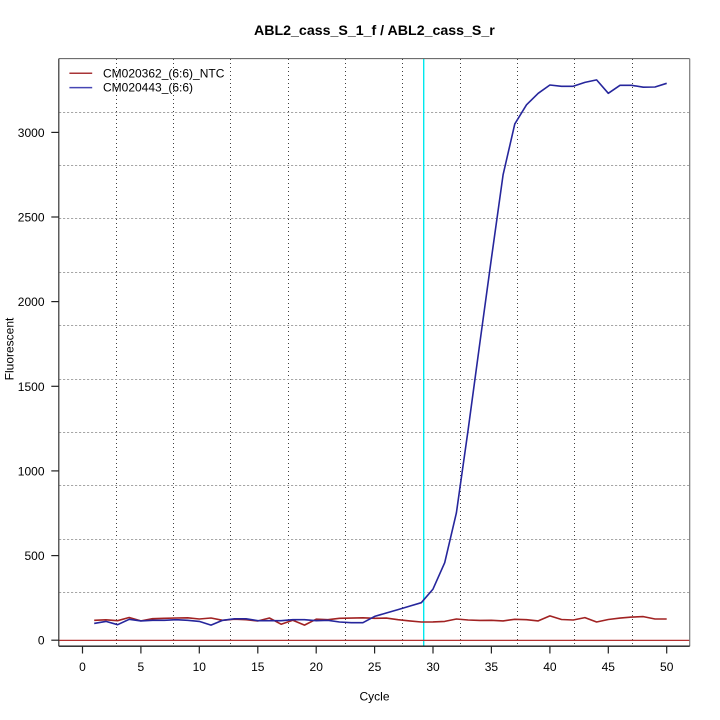  I want to click on svg-text: 35, so click(492, 667).